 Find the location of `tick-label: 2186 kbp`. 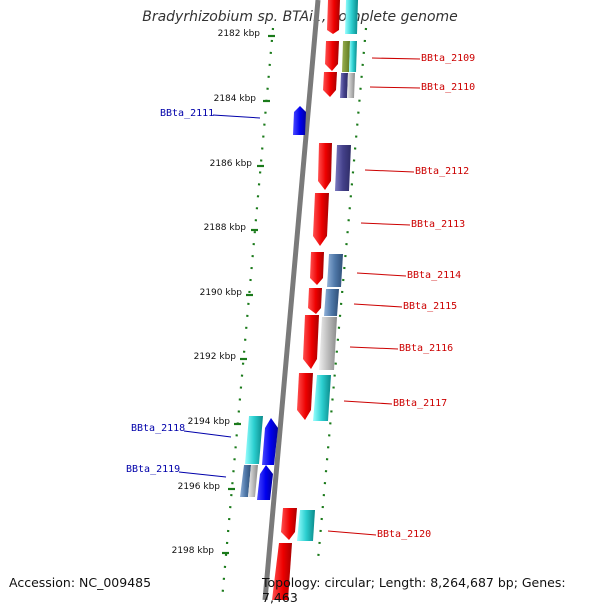

tick-label: 2186 kbp is located at coordinates (230, 164).